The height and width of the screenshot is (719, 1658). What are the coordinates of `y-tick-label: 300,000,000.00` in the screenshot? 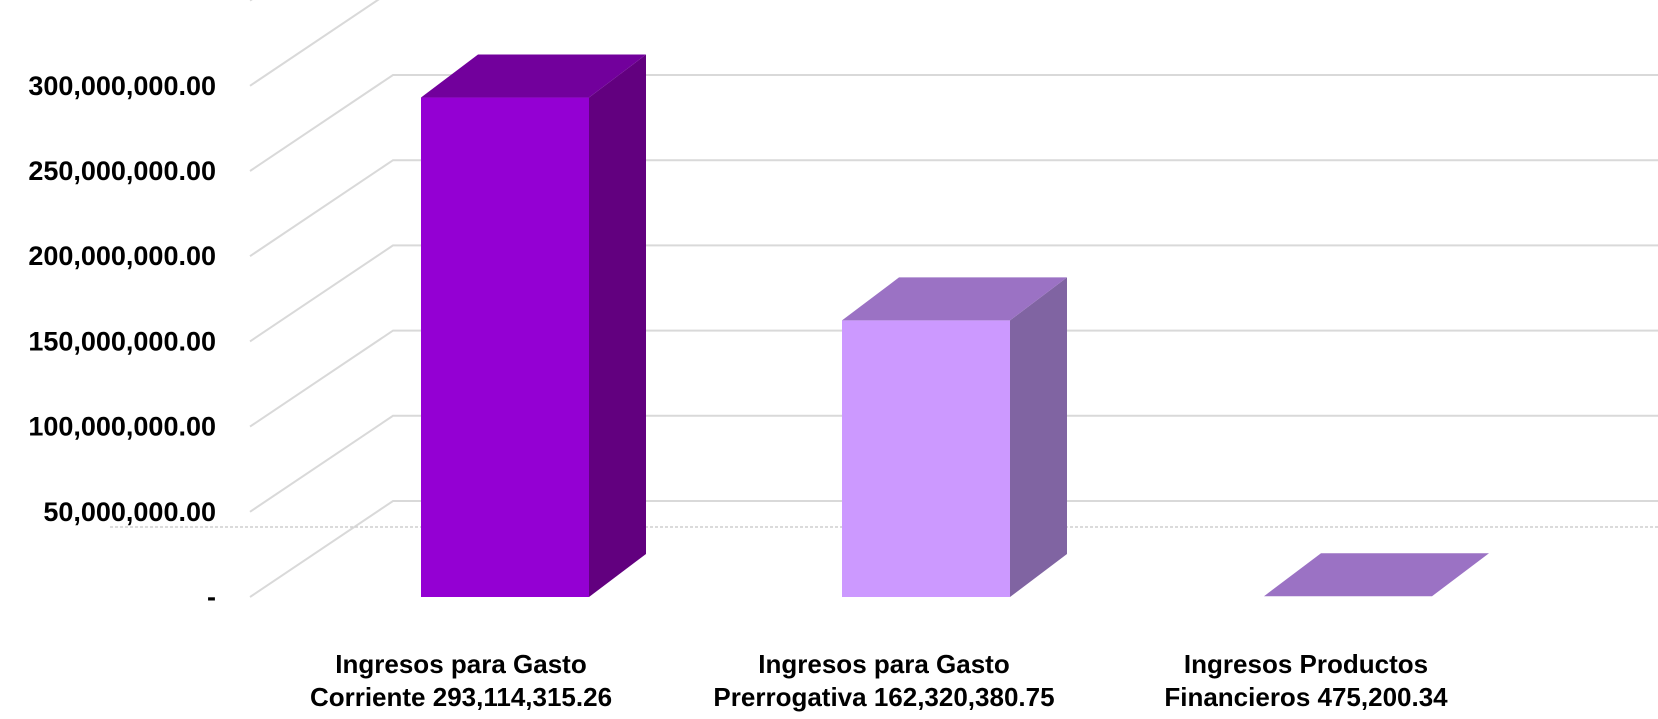 It's located at (122, 86).